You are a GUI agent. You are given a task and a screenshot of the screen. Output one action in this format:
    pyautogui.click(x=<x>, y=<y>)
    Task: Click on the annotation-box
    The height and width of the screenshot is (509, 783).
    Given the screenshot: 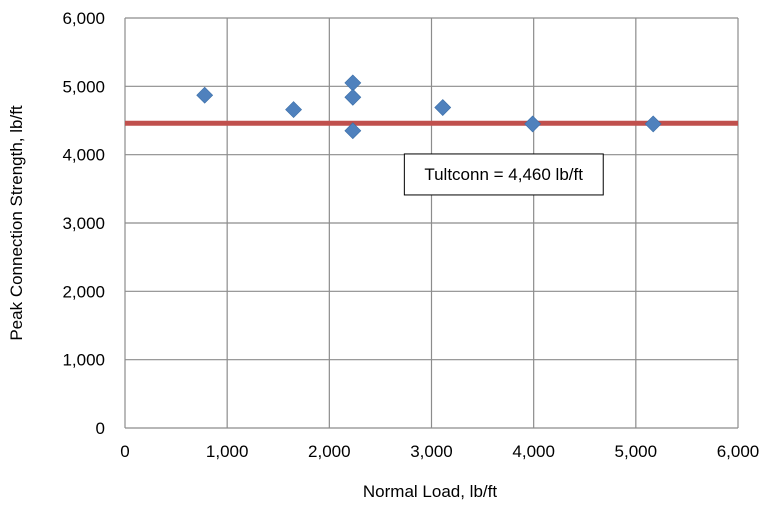 What is the action you would take?
    pyautogui.click(x=503, y=174)
    